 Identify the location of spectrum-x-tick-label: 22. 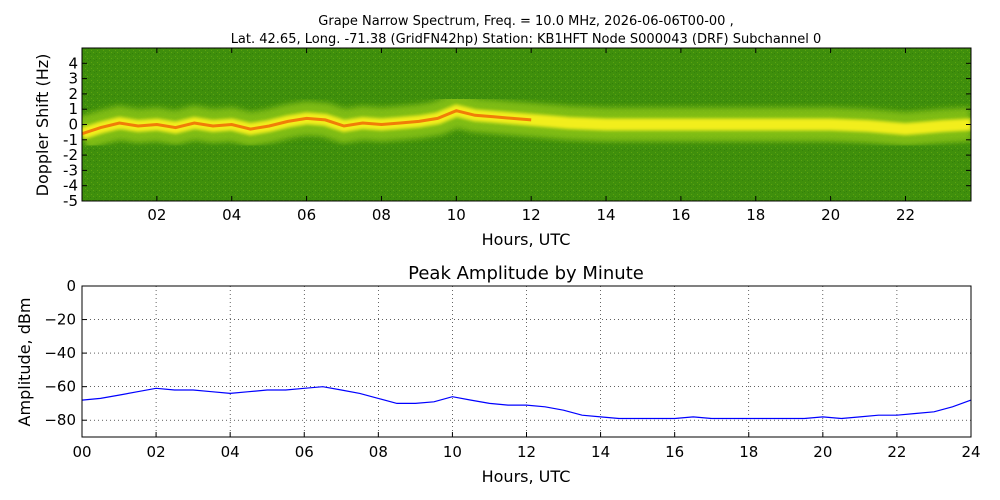
(905, 215).